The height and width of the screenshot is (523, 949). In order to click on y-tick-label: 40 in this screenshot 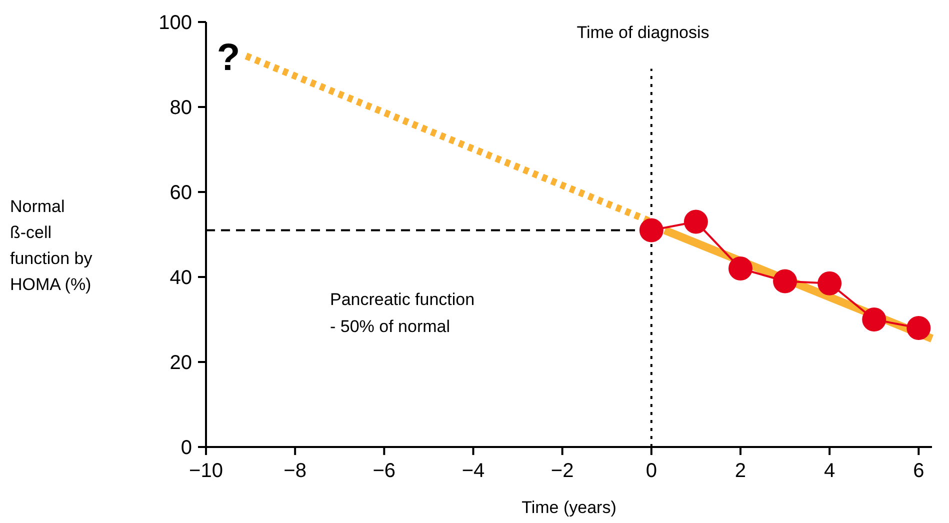, I will do `click(181, 278)`.